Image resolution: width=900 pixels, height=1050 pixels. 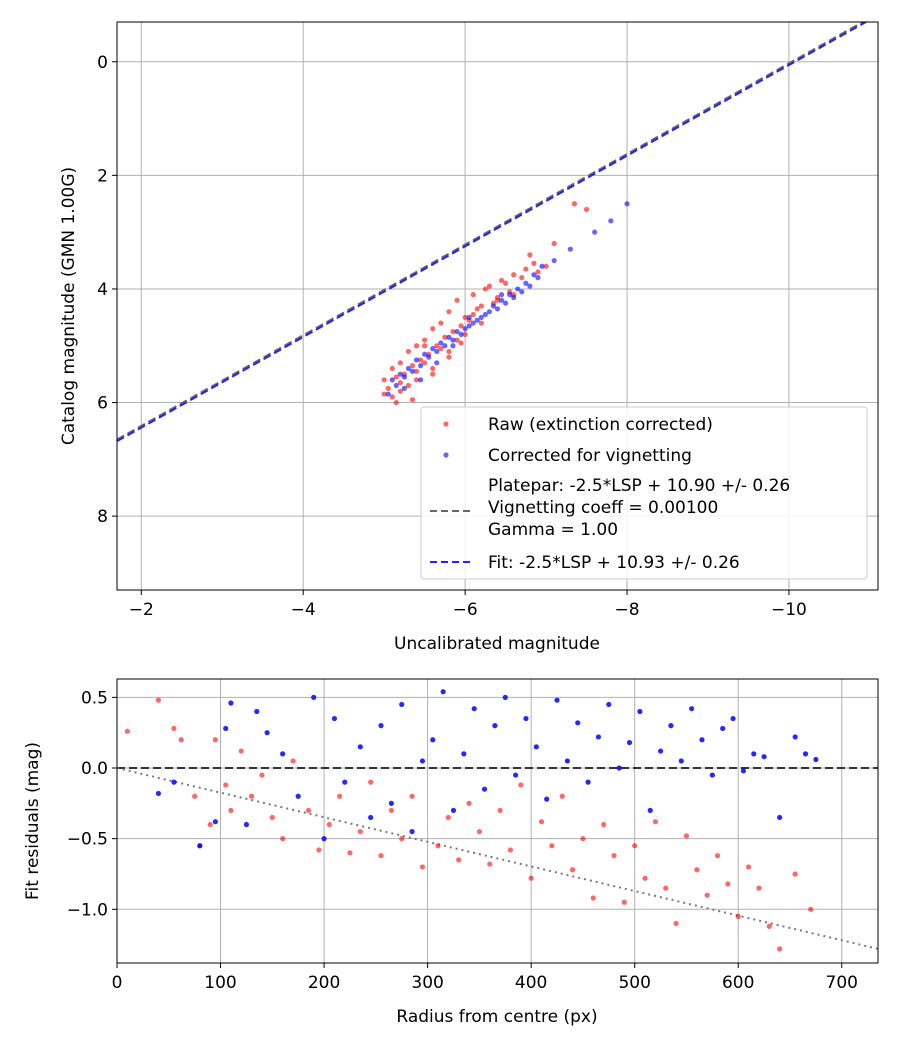 I want to click on bottom-x-tick-label: 0, so click(x=117, y=983).